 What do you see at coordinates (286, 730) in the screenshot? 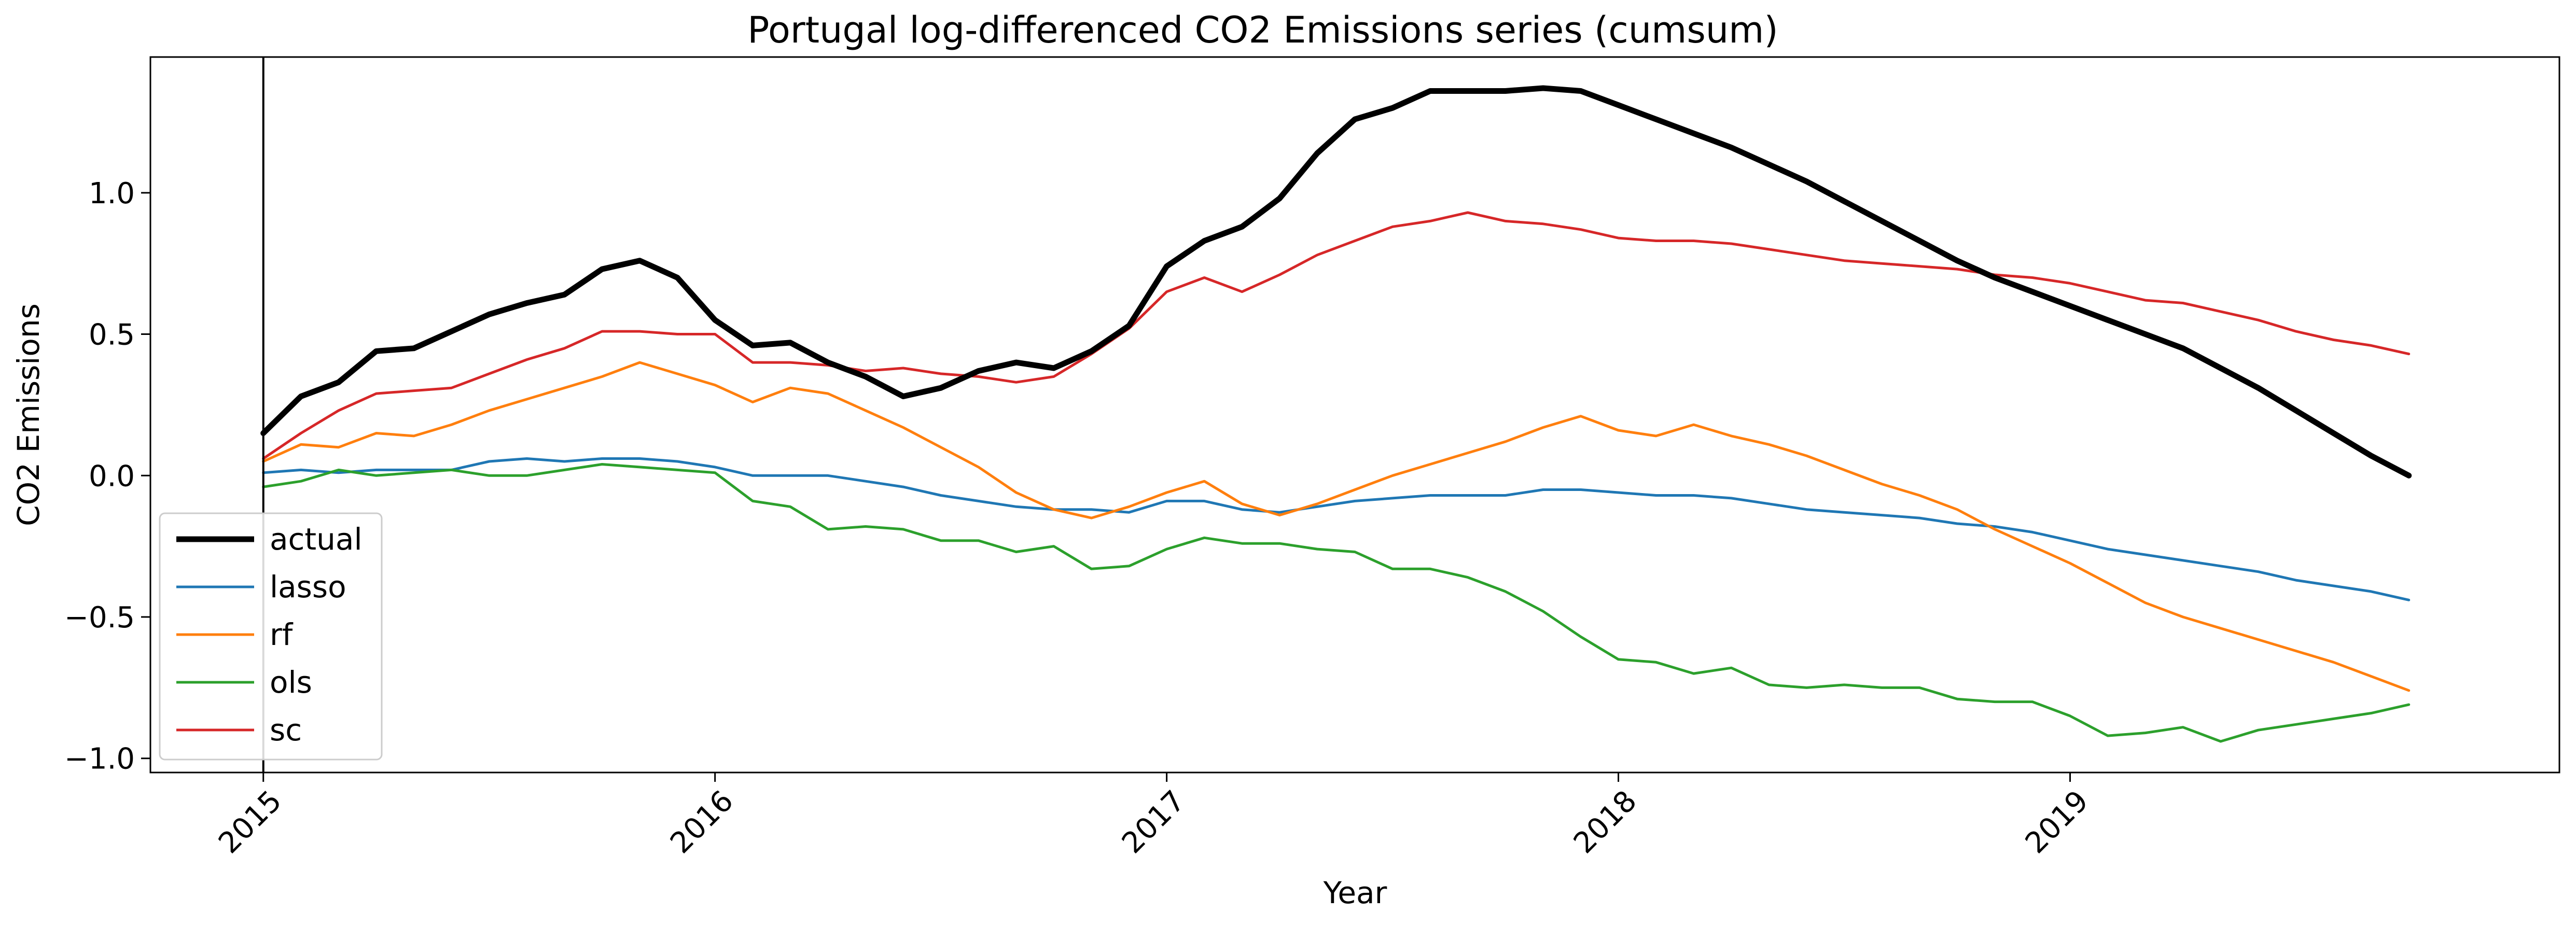
I see `legend-label-sc: sc` at bounding box center [286, 730].